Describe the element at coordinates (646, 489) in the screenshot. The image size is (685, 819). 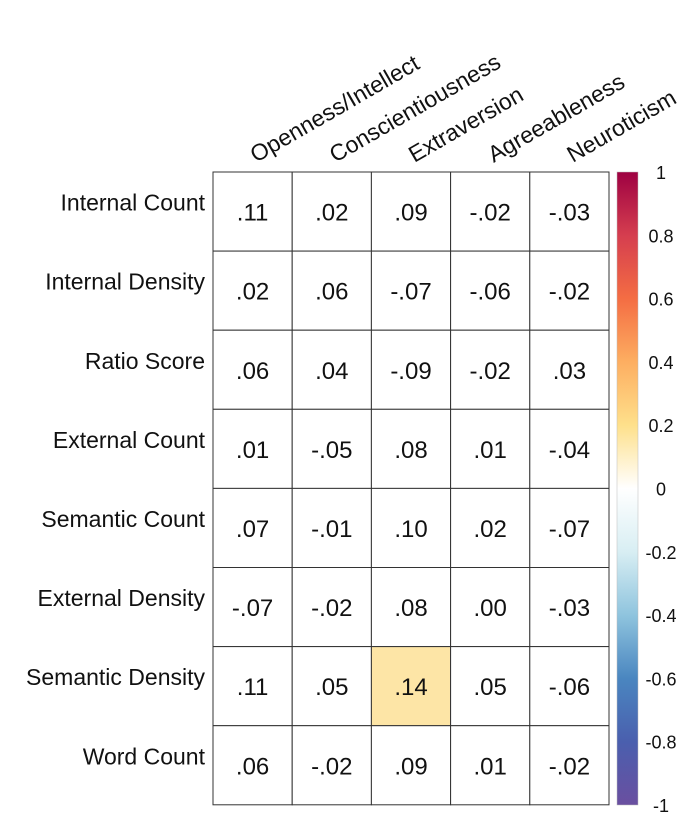
I see `colorbar-legend: 1 0.8 0.6 0.4 0.2 0 -0.2 -0.4 -0.6 -0.8 -1` at that location.